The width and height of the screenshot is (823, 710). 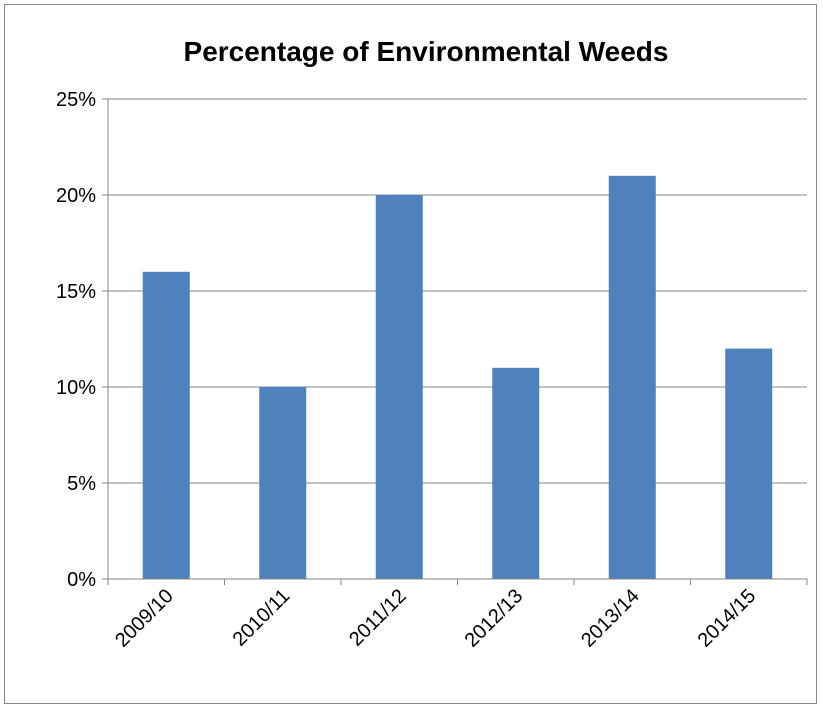 What do you see at coordinates (76, 100) in the screenshot?
I see `y-tick-label: 25%` at bounding box center [76, 100].